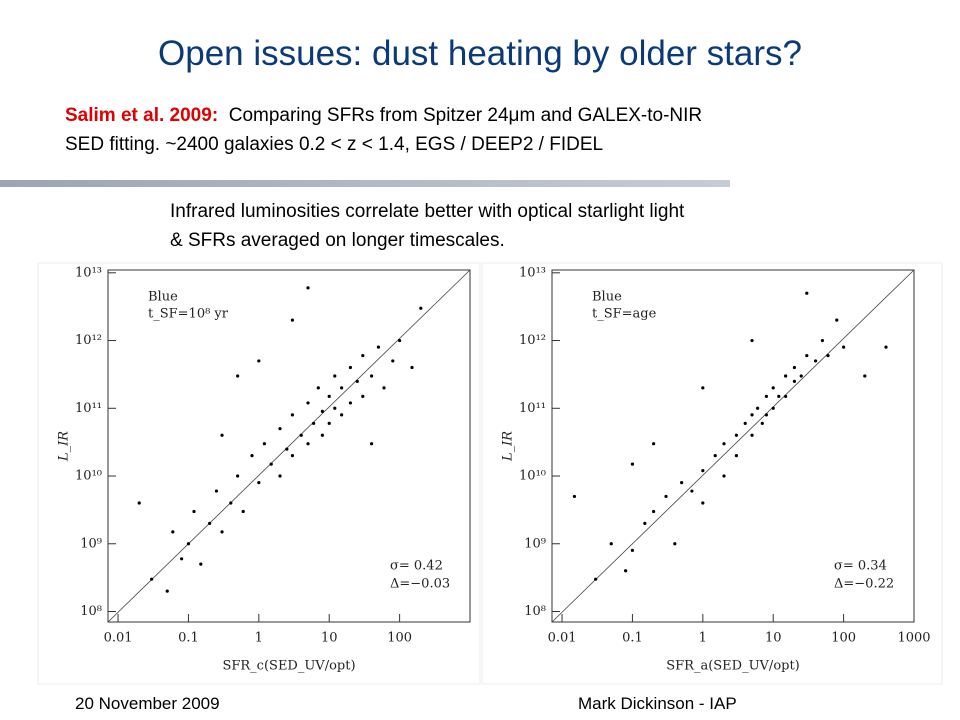  Describe the element at coordinates (91, 543) in the screenshot. I see `y-tick-label: 10⁹` at that location.